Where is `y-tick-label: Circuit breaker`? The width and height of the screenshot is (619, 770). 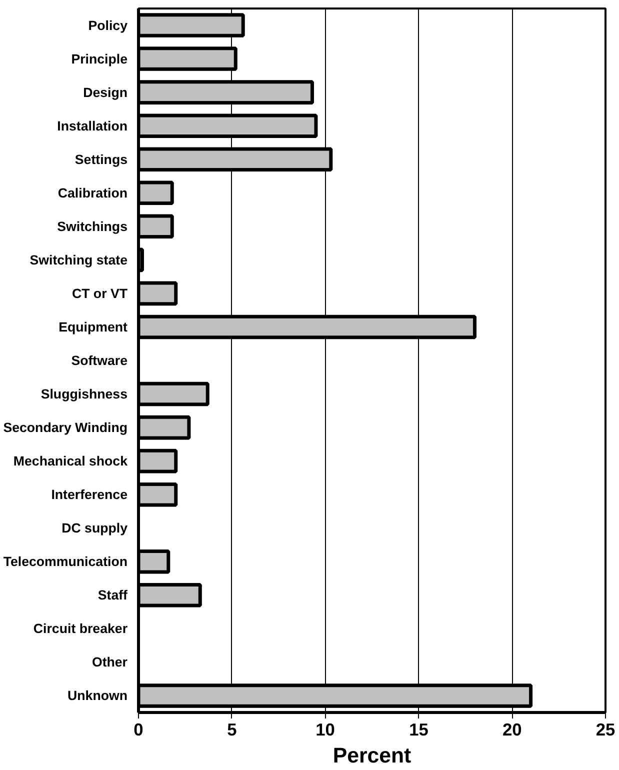
y-tick-label: Circuit breaker is located at coordinates (80, 628).